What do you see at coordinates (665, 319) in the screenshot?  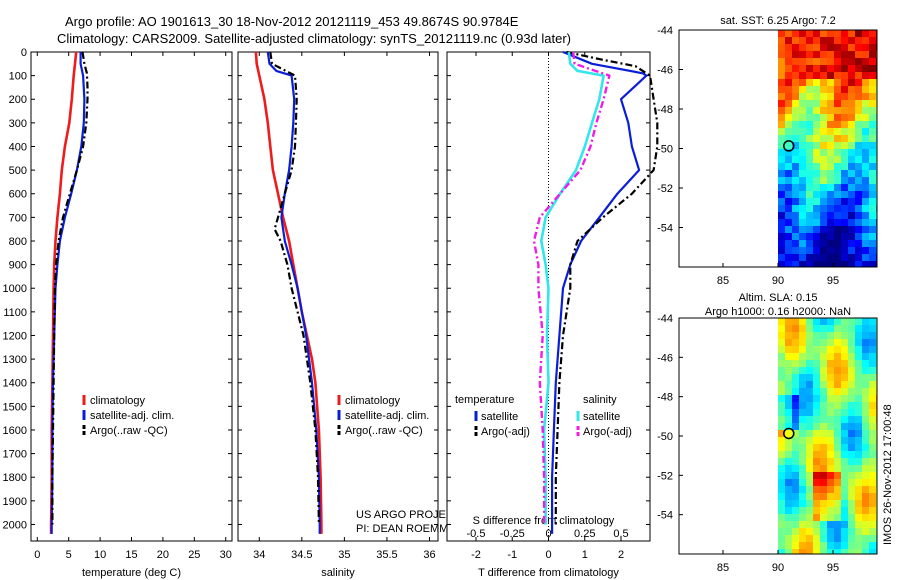 I see `y-tick-label: -44` at bounding box center [665, 319].